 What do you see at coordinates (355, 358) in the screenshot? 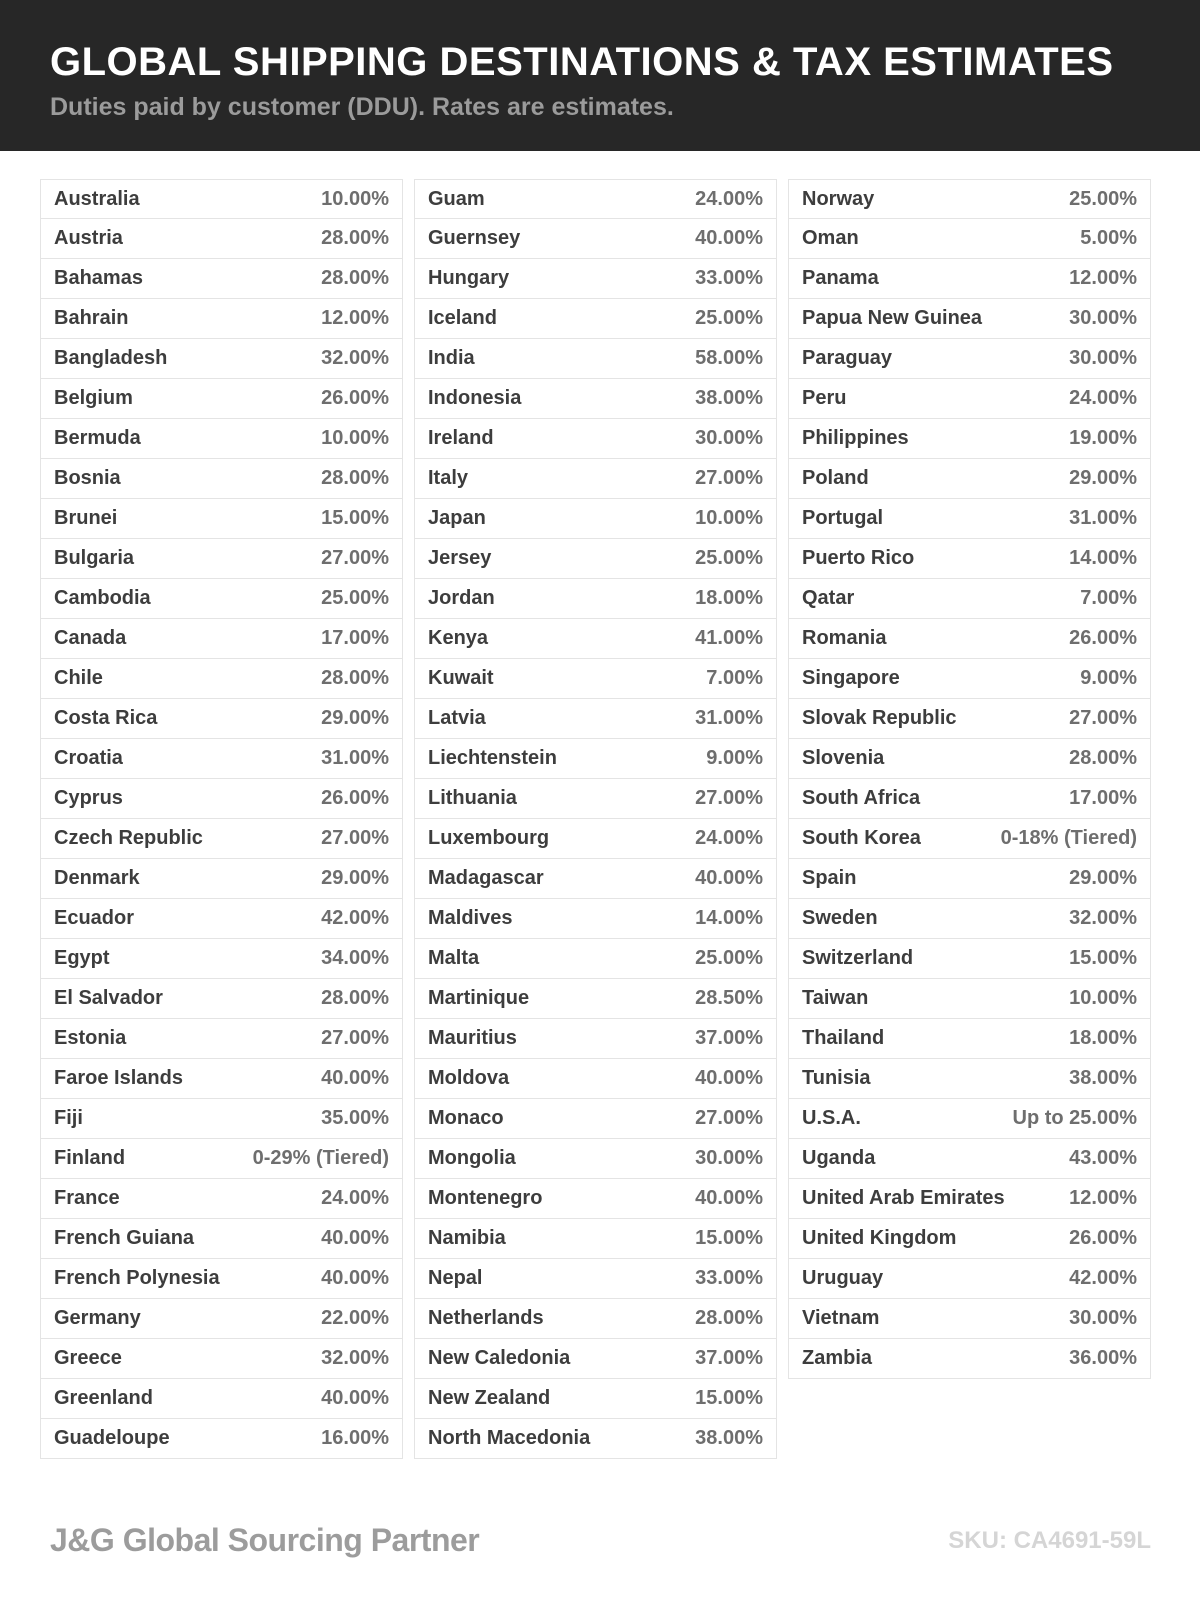
I see `tax-rate: 32.00%` at bounding box center [355, 358].